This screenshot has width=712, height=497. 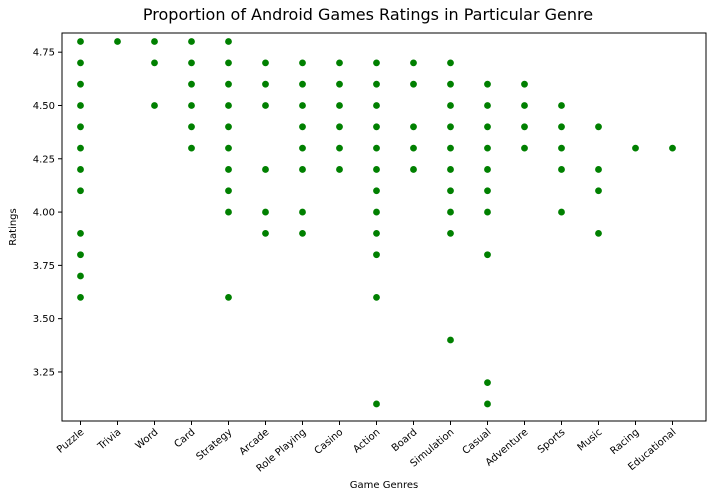 I want to click on x-tick-label: Card, so click(x=184, y=438).